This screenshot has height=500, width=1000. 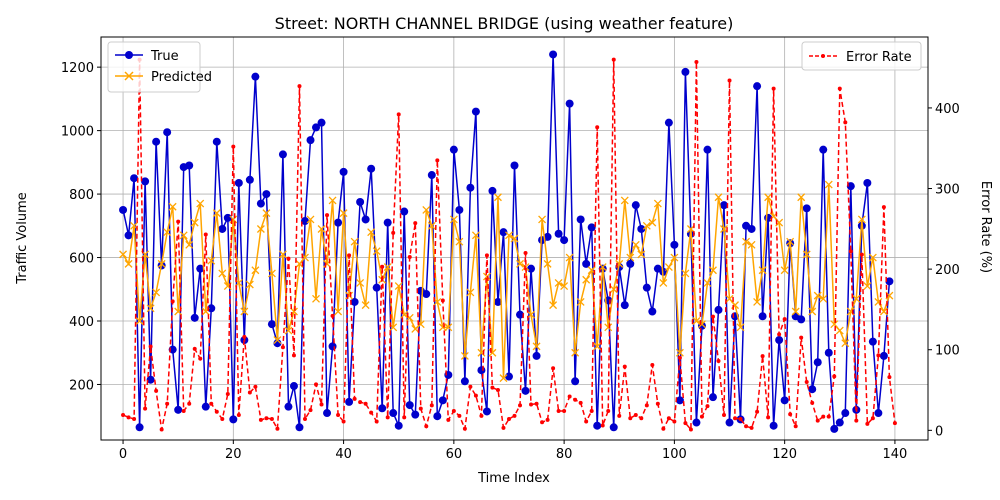 I want to click on y-axis-label: Traffic Volume, so click(x=22, y=238).